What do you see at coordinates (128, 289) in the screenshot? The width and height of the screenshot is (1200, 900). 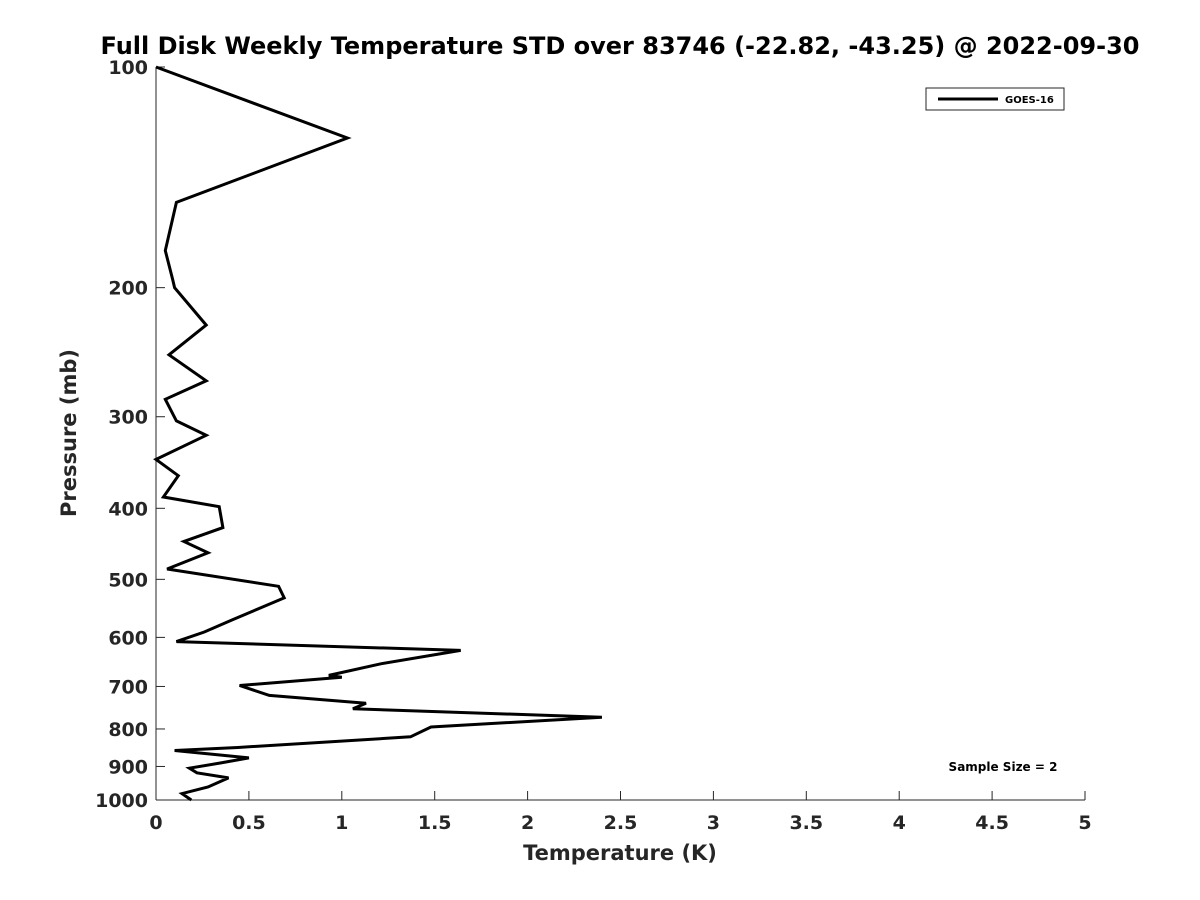 I see `y-tick-label: 200` at bounding box center [128, 289].